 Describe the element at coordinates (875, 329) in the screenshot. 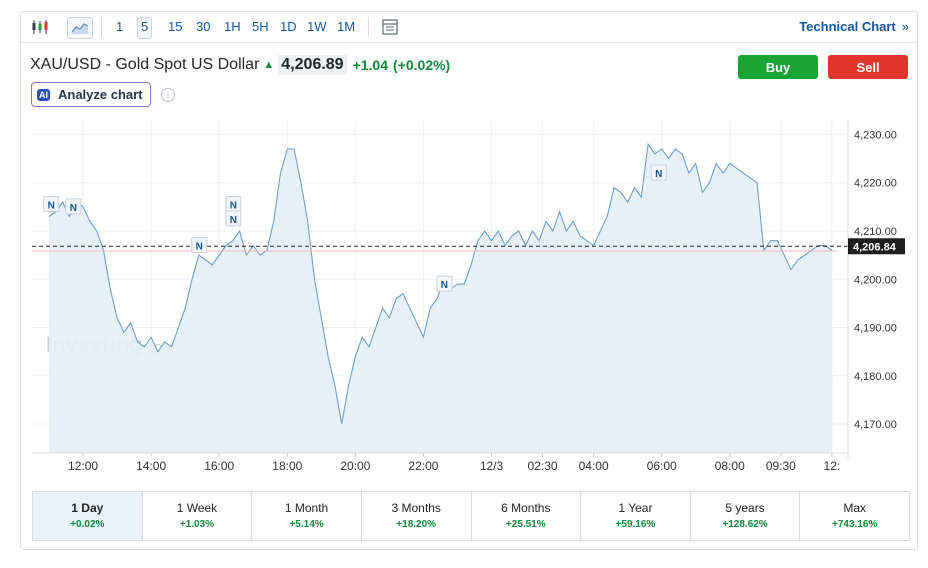

I see `y-tick-label: 4,190.00` at that location.